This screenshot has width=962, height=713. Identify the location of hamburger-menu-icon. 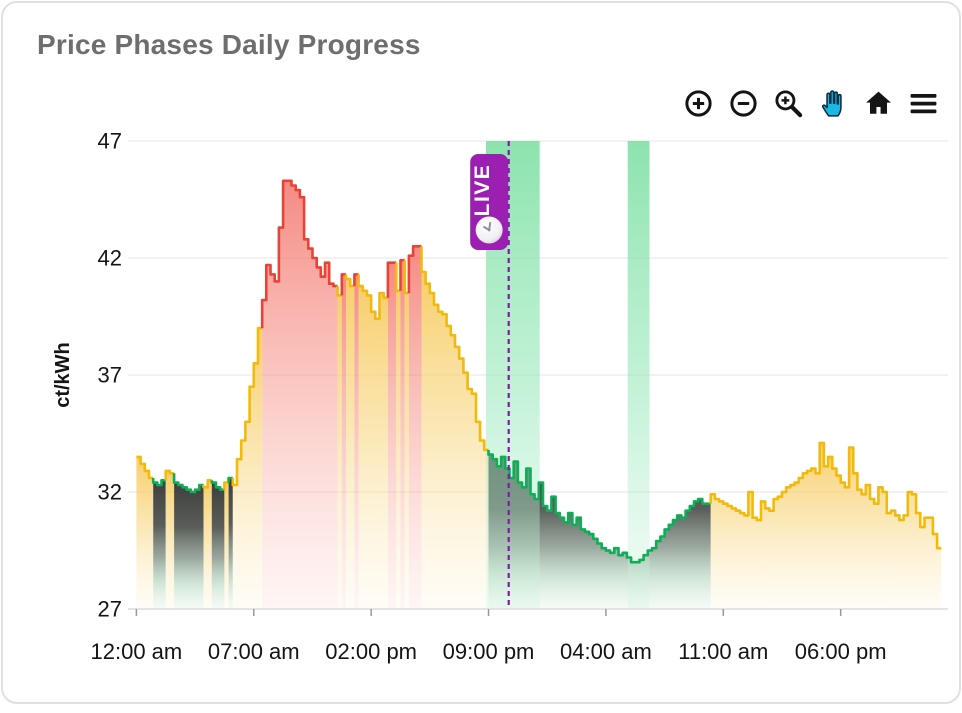
(923, 103).